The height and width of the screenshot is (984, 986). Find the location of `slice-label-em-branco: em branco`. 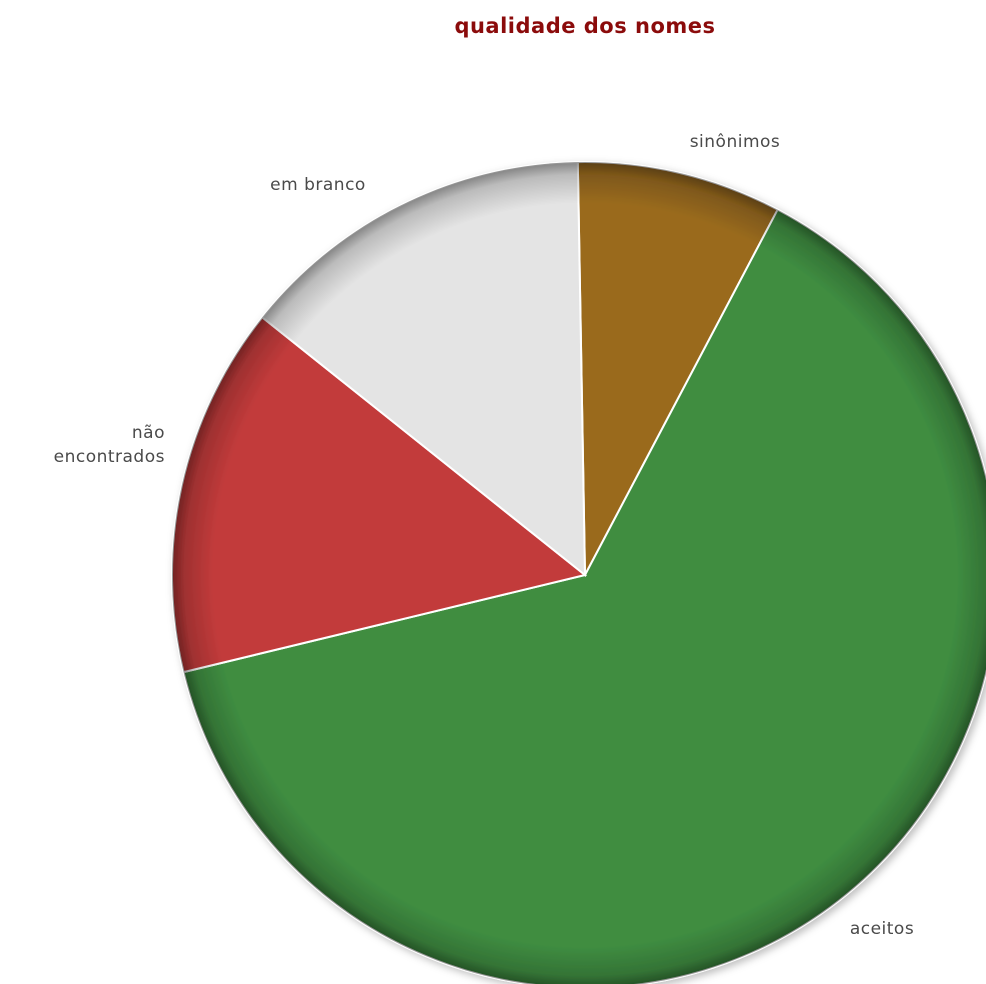

slice-label-em-branco: em branco is located at coordinates (318, 185).